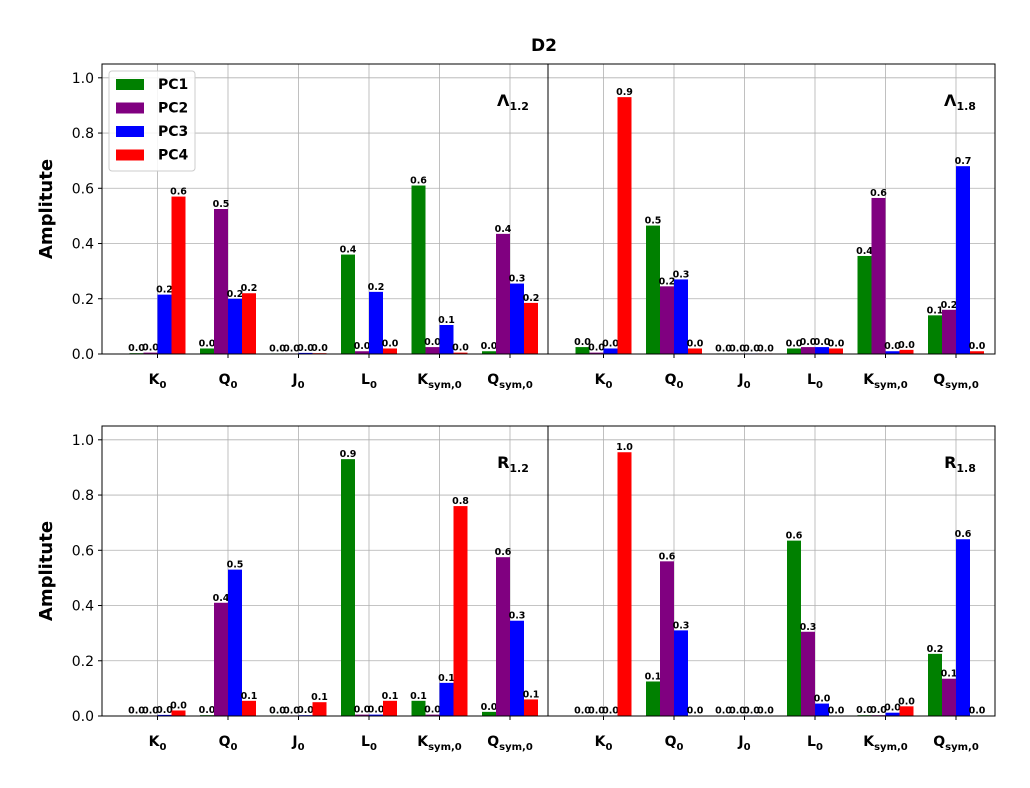  Describe the element at coordinates (173, 85) in the screenshot. I see `legend-label: PC1` at that location.